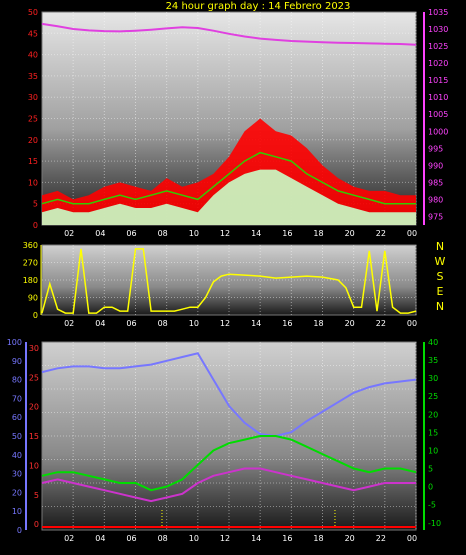 The width and height of the screenshot is (466, 555). I want to click on temperature-line, so click(229, 463).